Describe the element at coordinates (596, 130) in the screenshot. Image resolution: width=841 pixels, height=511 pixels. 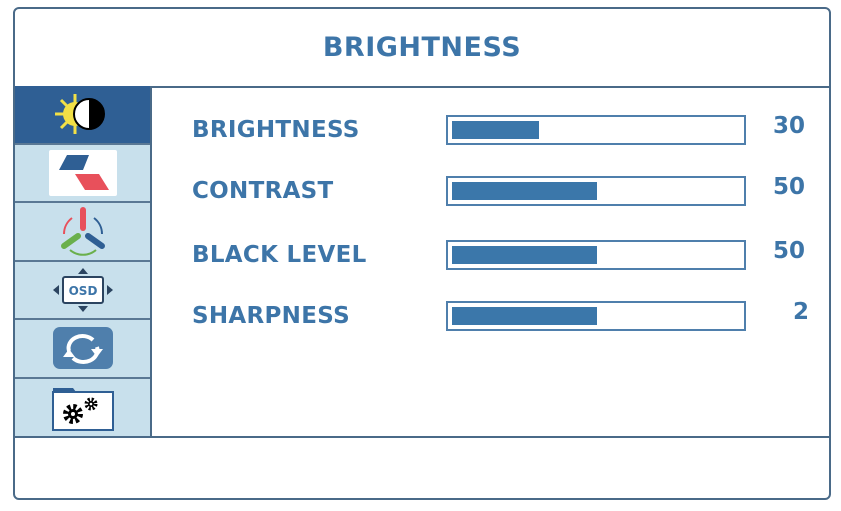
I see `brightness-slider` at that location.